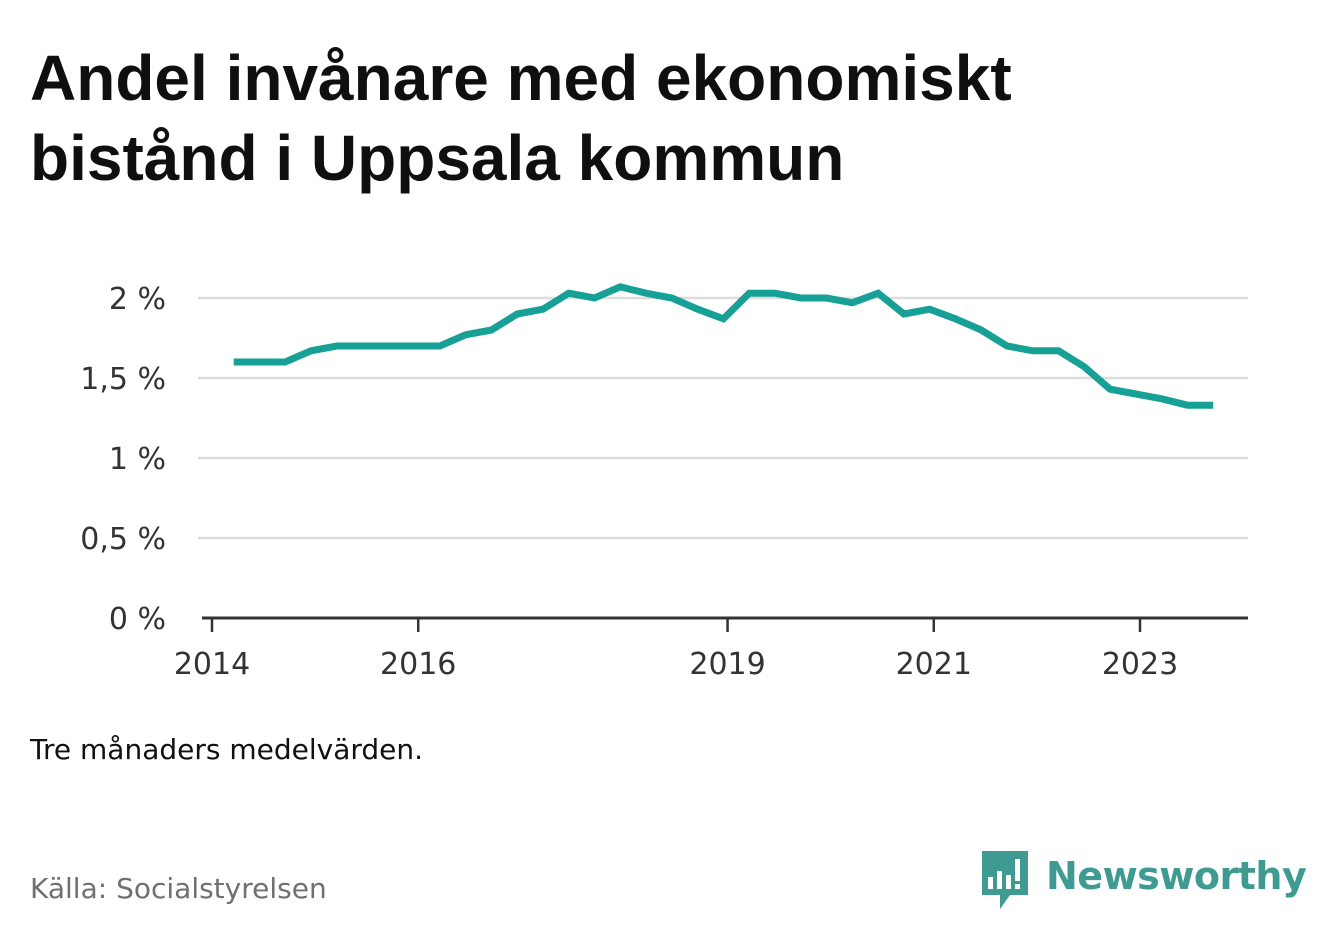 The width and height of the screenshot is (1322, 939). I want to click on y-axis-ticks: 0 % 0,5 % 1 % 1,5 % 2 %, so click(123, 459).